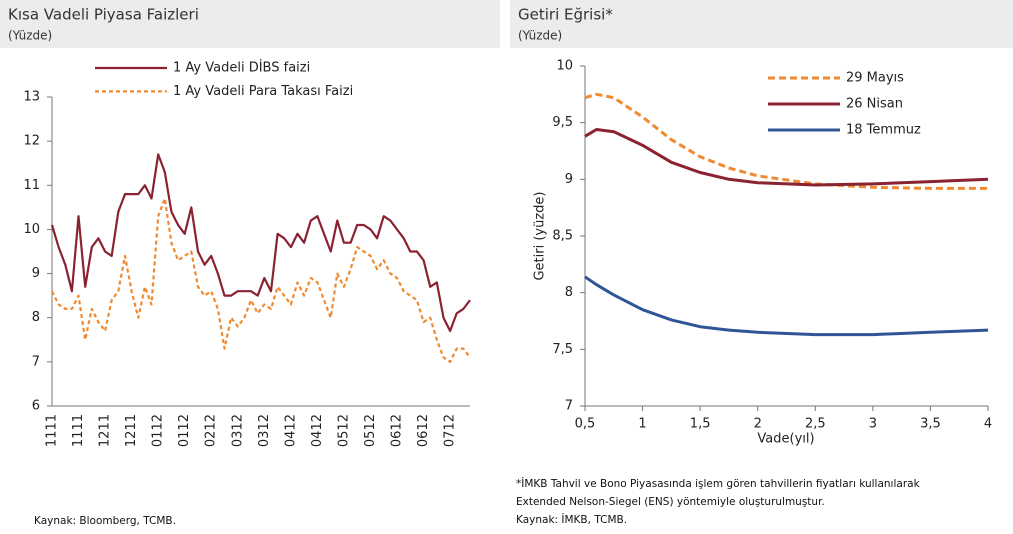 Image resolution: width=1013 pixels, height=534 pixels. Describe the element at coordinates (103, 15) in the screenshot. I see `chart-title: Kısa Vadeli Piyasa Faizleri` at that location.